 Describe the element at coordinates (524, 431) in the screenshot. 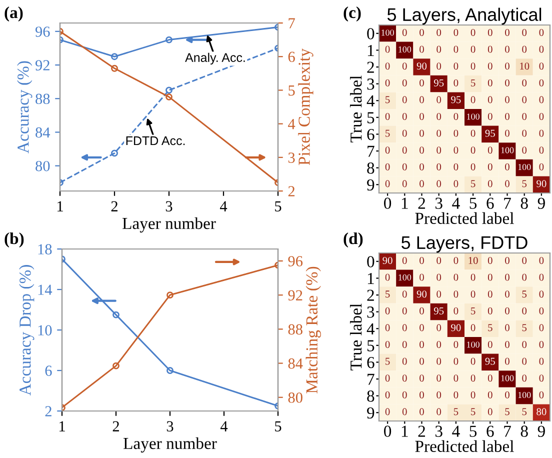

I see `x-tick-label: 8` at that location.